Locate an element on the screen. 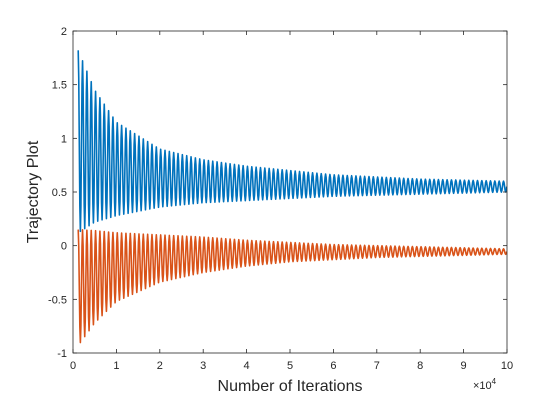  x-tick-label: 7 is located at coordinates (377, 366).